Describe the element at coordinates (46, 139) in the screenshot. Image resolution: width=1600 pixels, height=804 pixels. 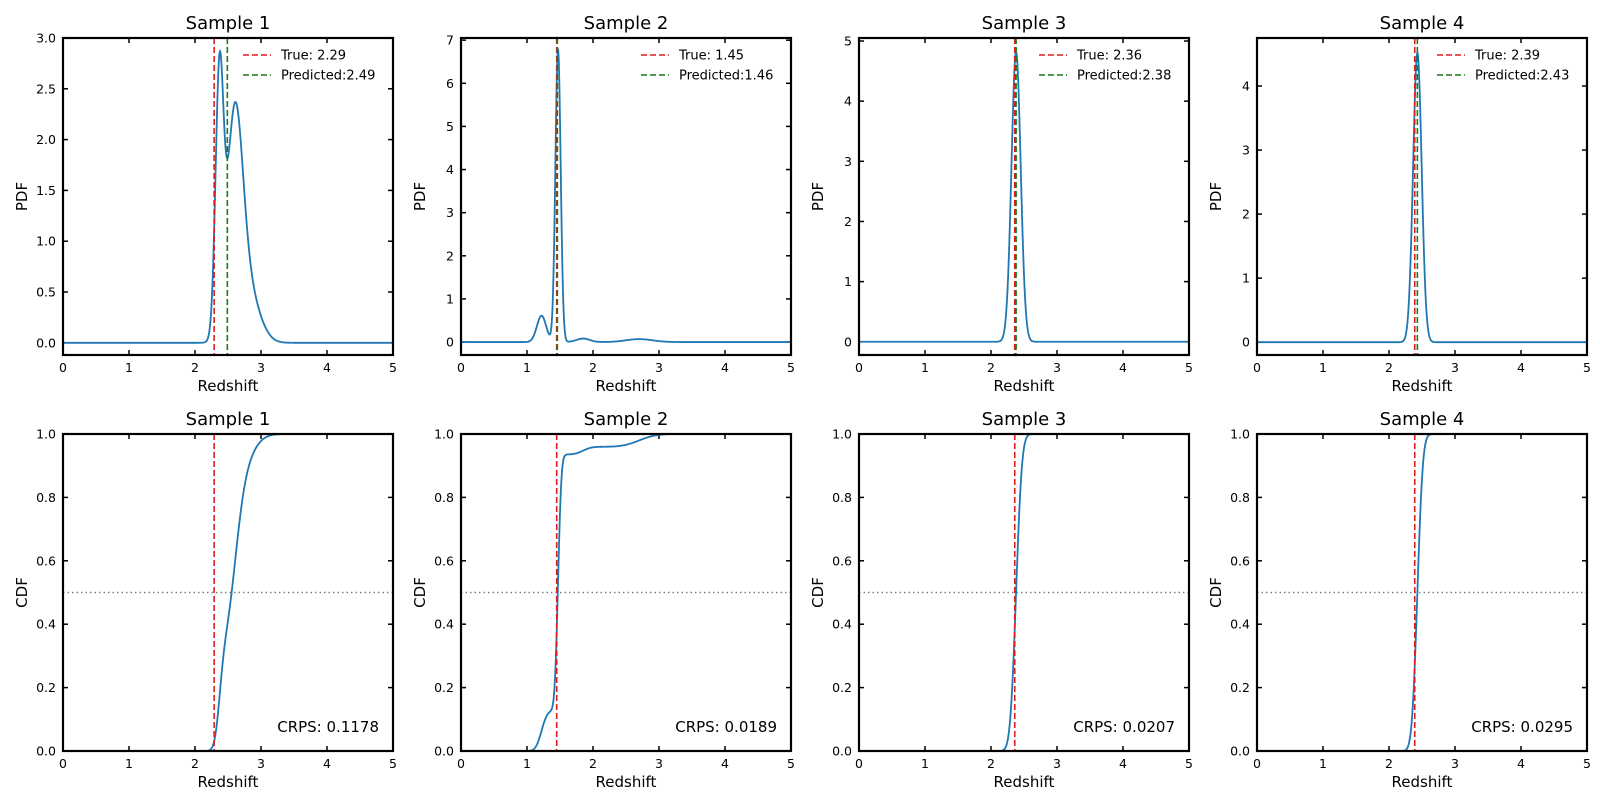
I see `y-tick-label: 2.0` at that location.